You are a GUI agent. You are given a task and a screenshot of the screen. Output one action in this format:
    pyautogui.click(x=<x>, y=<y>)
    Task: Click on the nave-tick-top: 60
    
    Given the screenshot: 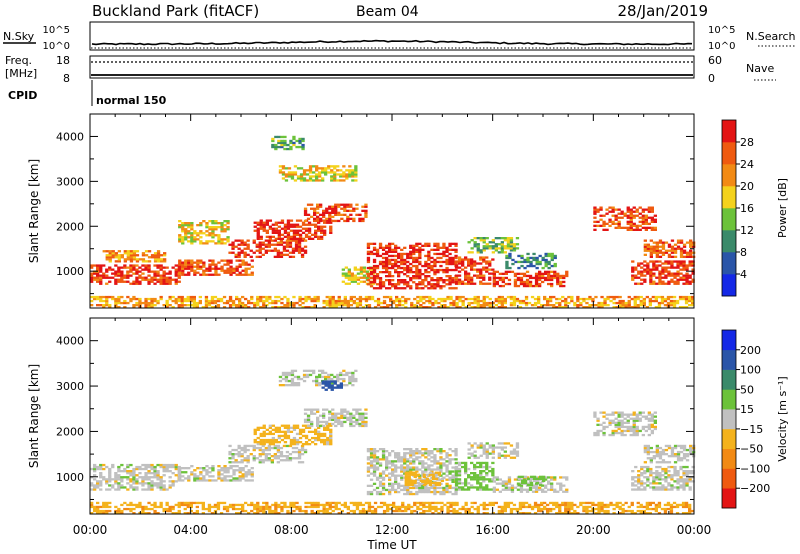 What is the action you would take?
    pyautogui.click(x=715, y=60)
    